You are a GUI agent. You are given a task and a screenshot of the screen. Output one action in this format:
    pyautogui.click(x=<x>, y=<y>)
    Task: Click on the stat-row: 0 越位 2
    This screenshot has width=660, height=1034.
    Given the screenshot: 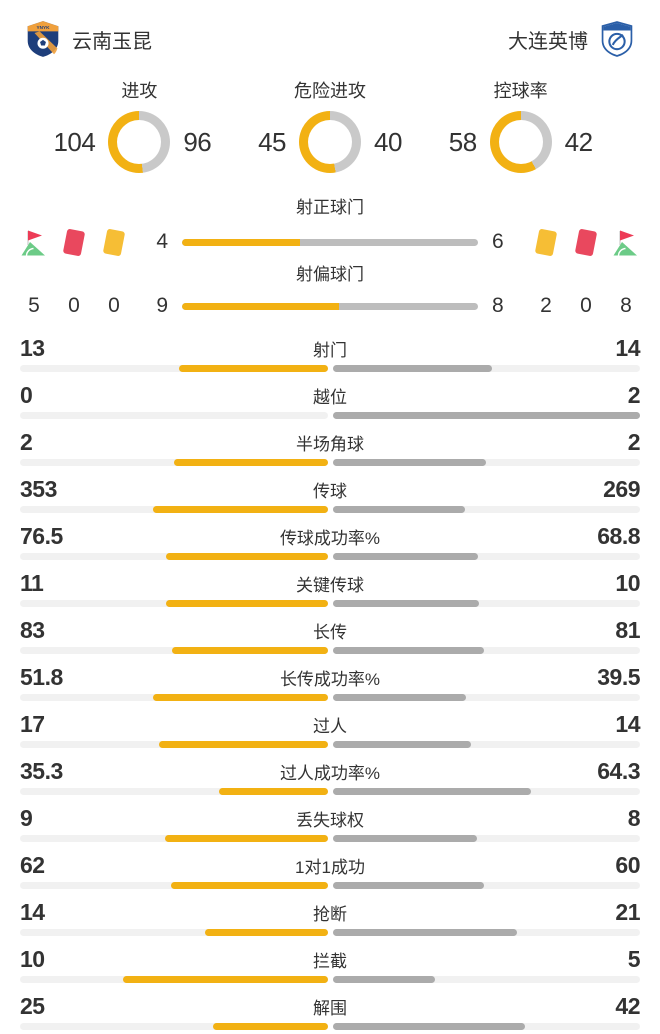 What is the action you would take?
    pyautogui.click(x=330, y=400)
    